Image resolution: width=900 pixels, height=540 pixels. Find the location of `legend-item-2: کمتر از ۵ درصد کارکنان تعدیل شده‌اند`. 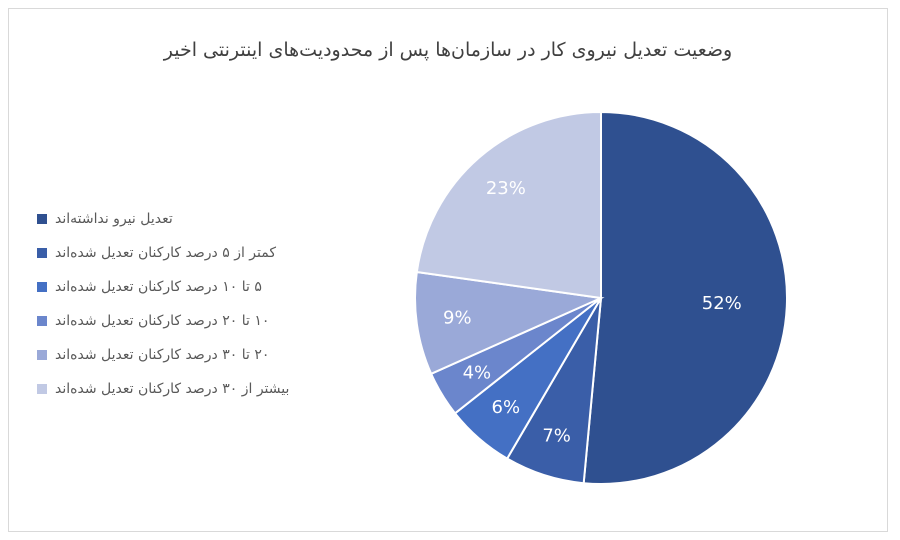

legend-item-2: کمتر از ۵ درصد کارکنان تعدیل شده‌اند is located at coordinates (156, 253).